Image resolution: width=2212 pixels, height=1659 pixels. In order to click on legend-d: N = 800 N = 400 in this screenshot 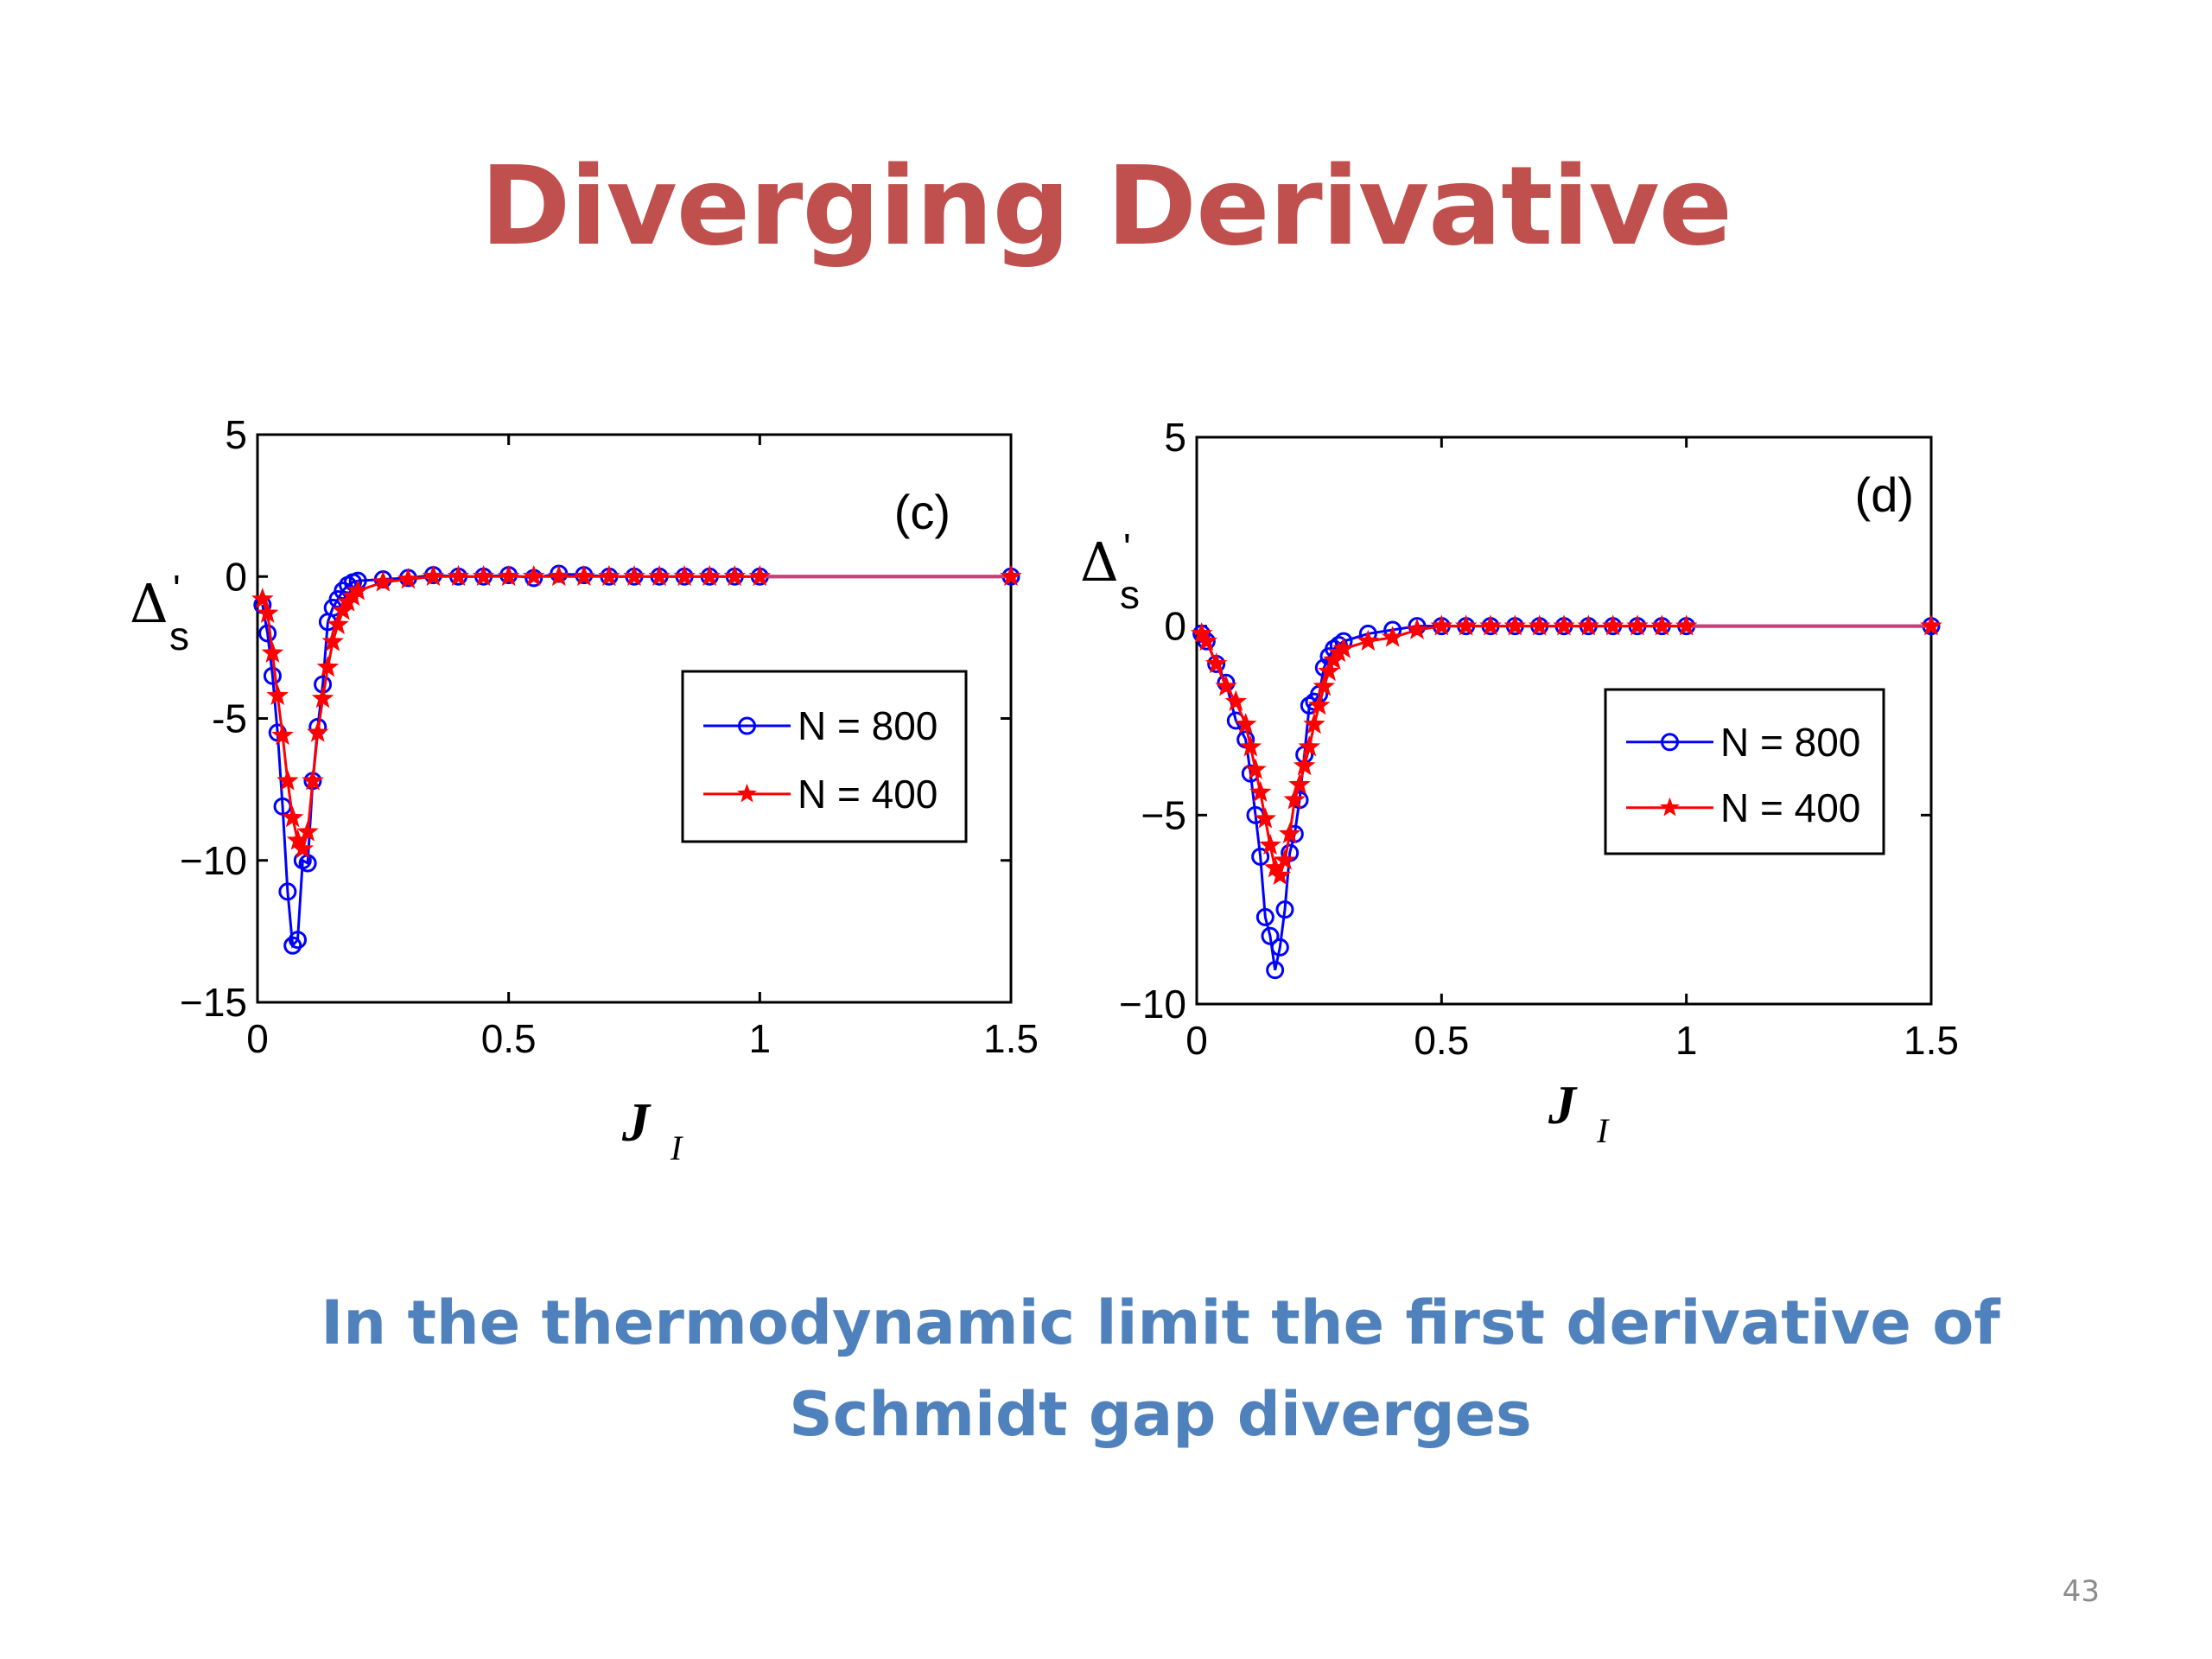, I will do `click(1744, 771)`.